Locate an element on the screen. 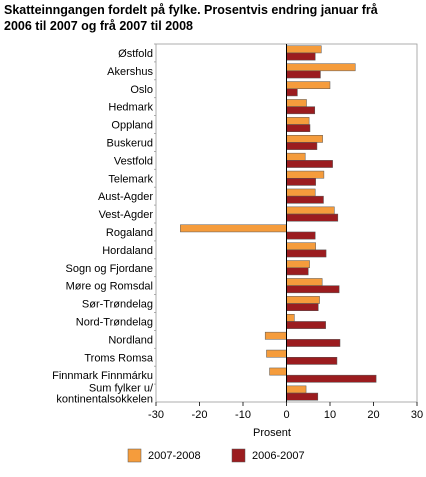  x-axis-label: Prosent is located at coordinates (272, 433).